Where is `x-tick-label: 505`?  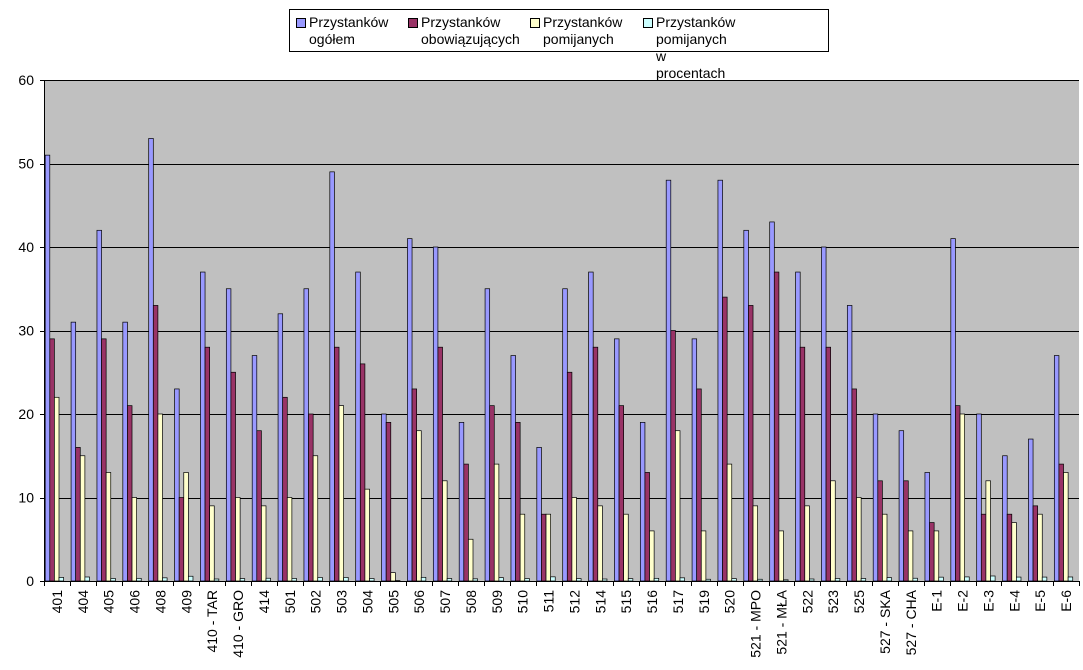 x-tick-label: 505 is located at coordinates (393, 602).